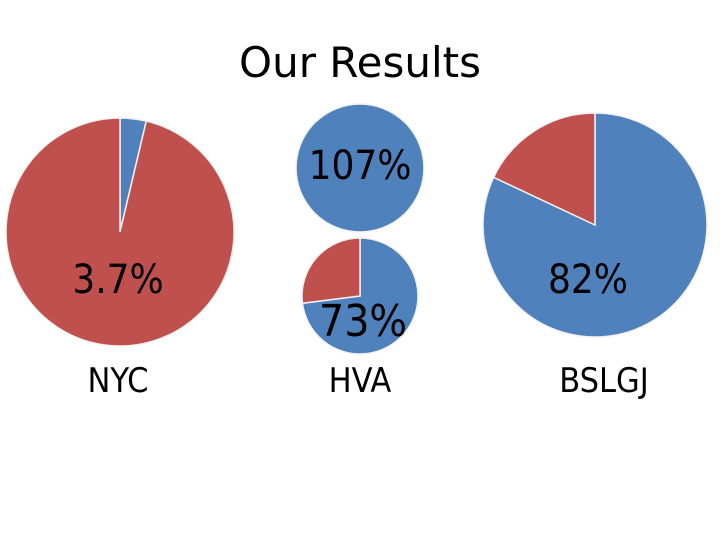 This screenshot has width=720, height=540. What do you see at coordinates (360, 381) in the screenshot?
I see `category-label-hva: HVA` at bounding box center [360, 381].